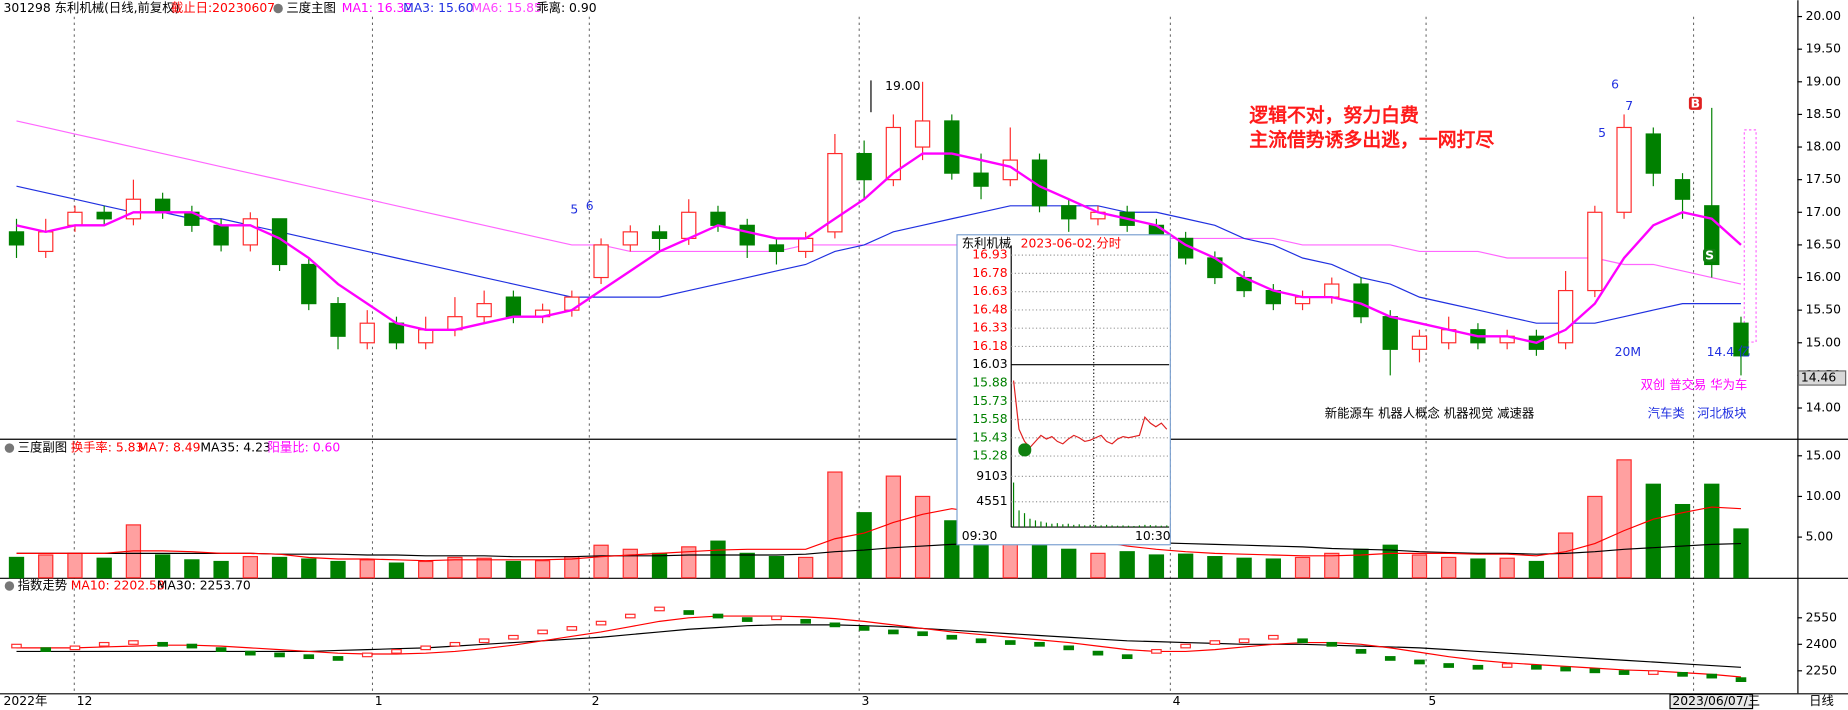 Image resolution: width=1848 pixels, height=710 pixels. Describe the element at coordinates (986, 243) in the screenshot. I see `popup-stock: 东利机械` at that location.